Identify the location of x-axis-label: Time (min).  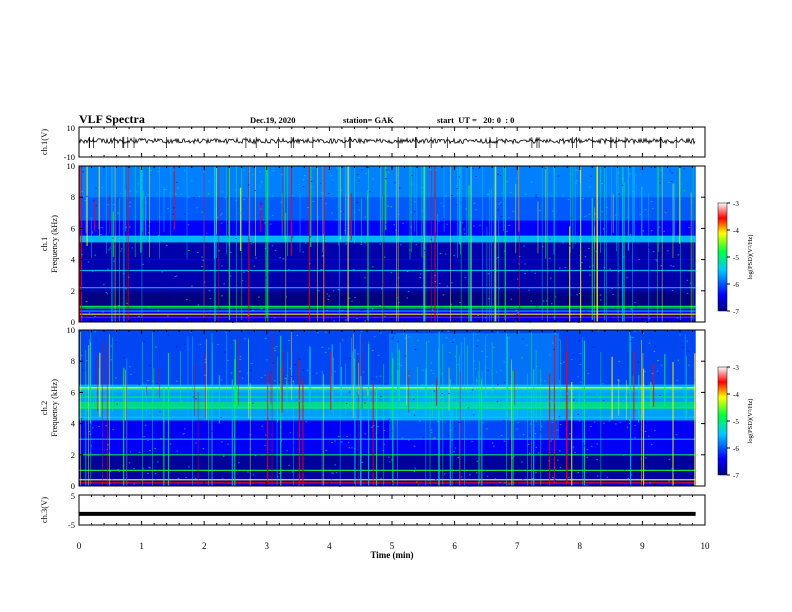
(391, 555).